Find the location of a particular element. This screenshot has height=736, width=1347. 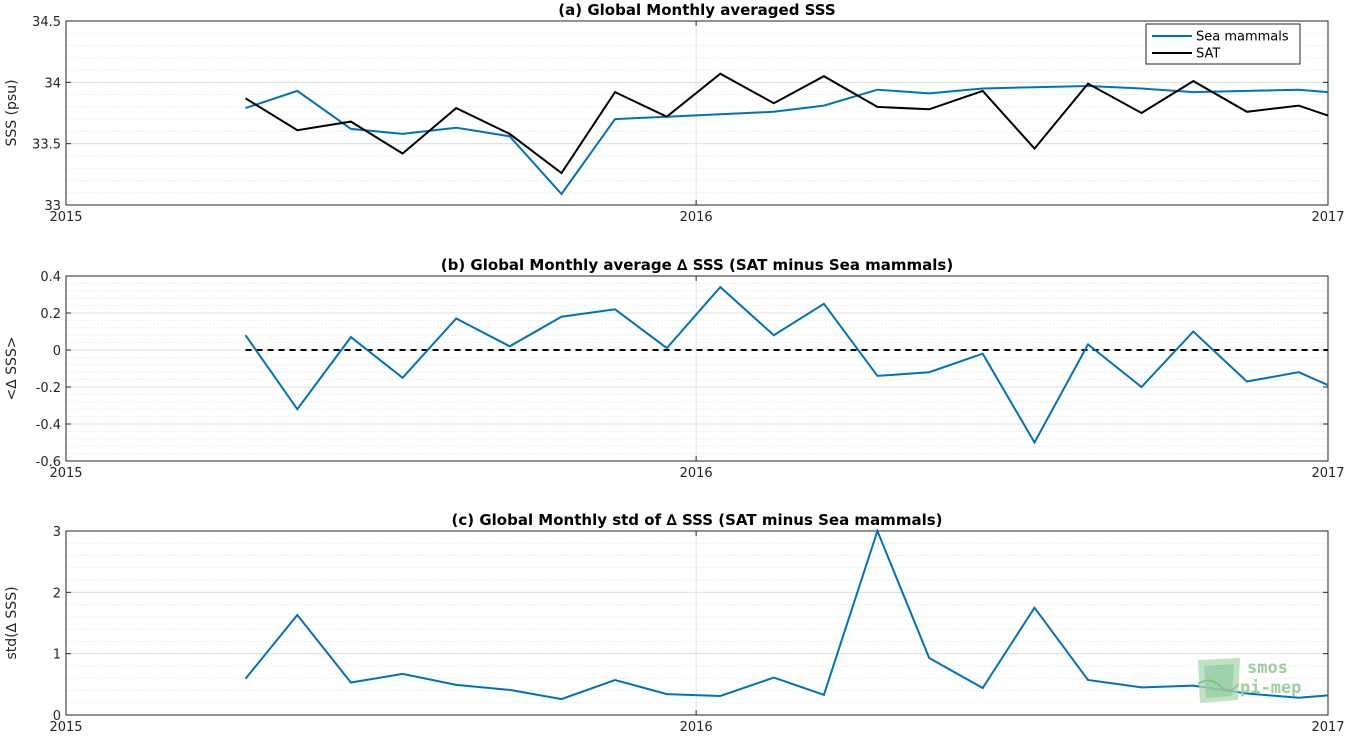

y-tick-label: 1 is located at coordinates (57, 655).